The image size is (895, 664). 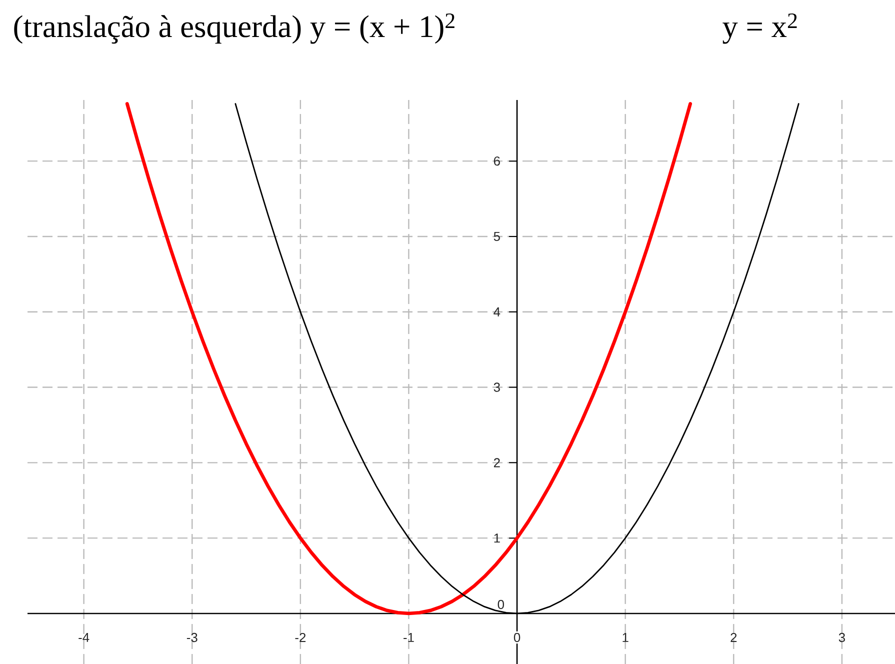 I want to click on y-tick-label: 0, so click(x=501, y=605).